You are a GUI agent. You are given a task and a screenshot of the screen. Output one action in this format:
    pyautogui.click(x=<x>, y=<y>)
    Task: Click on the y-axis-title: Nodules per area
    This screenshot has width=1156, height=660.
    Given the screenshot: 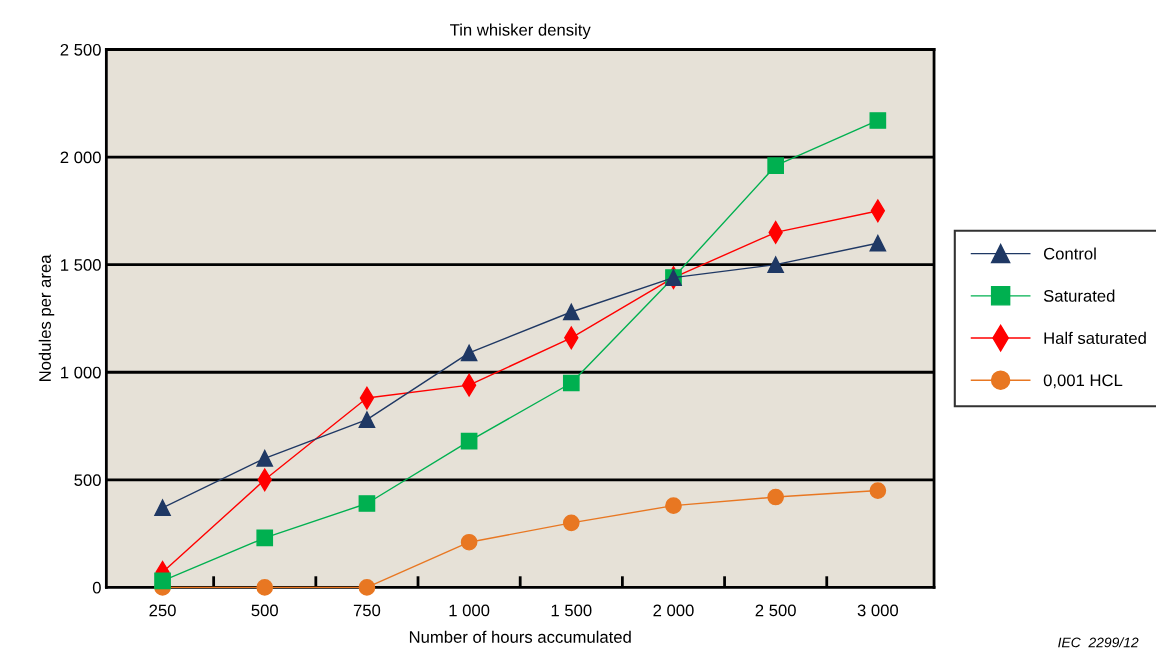 What is the action you would take?
    pyautogui.click(x=46, y=318)
    